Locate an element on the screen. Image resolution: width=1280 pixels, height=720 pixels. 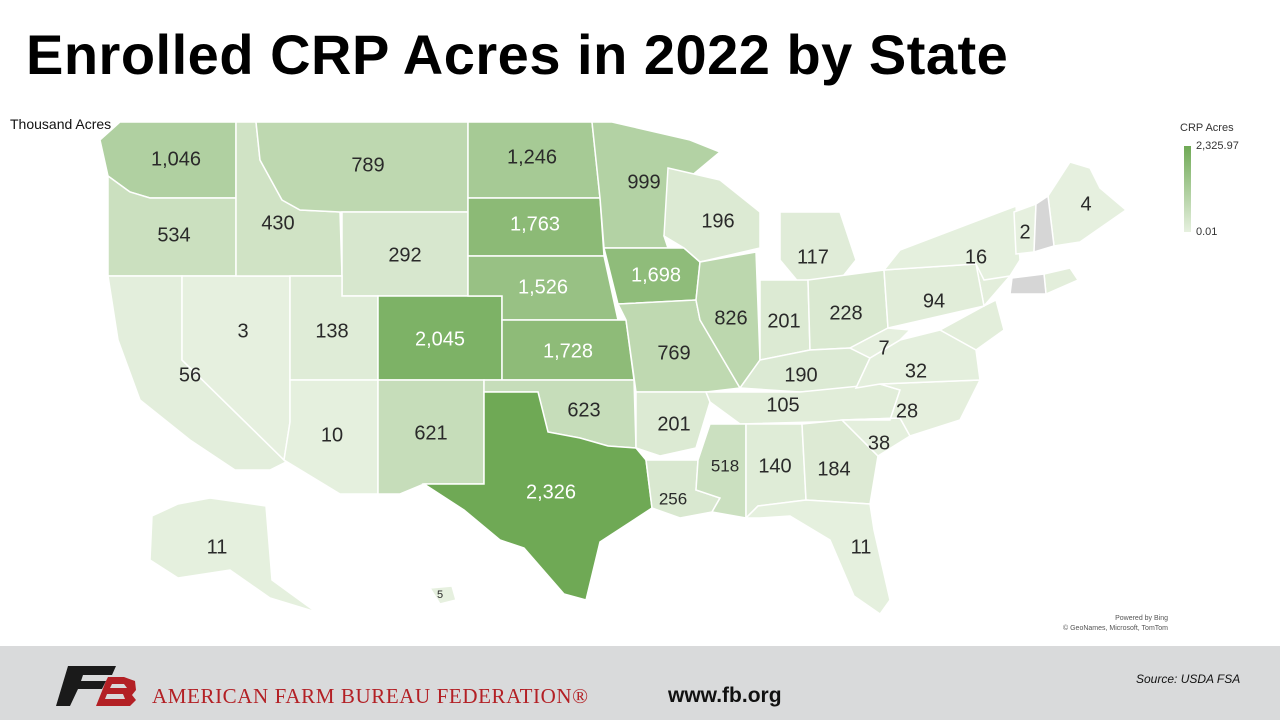
state-value-label-alabama: 140 is located at coordinates (774, 466).